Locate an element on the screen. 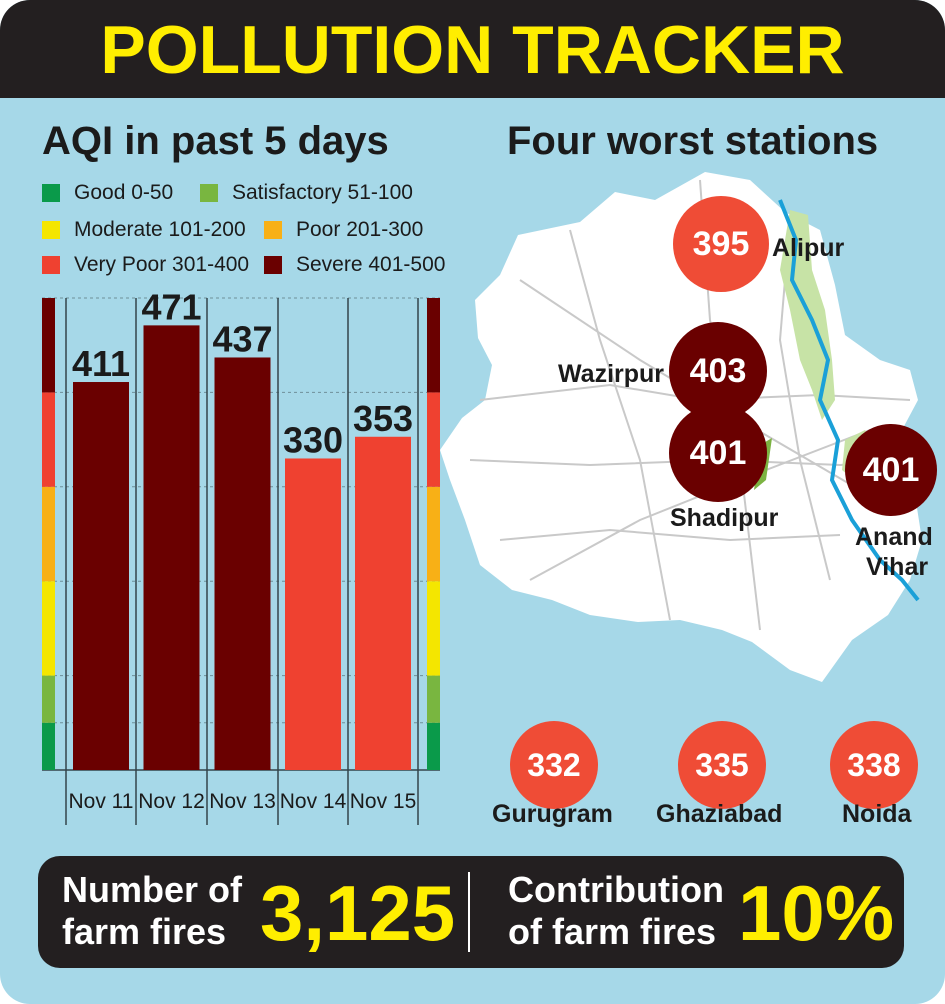 This screenshot has width=945, height=1004. chart-x-labels: Nov 11 Nov 12 Nov 13 Nov 14 Nov 15 is located at coordinates (243, 801).